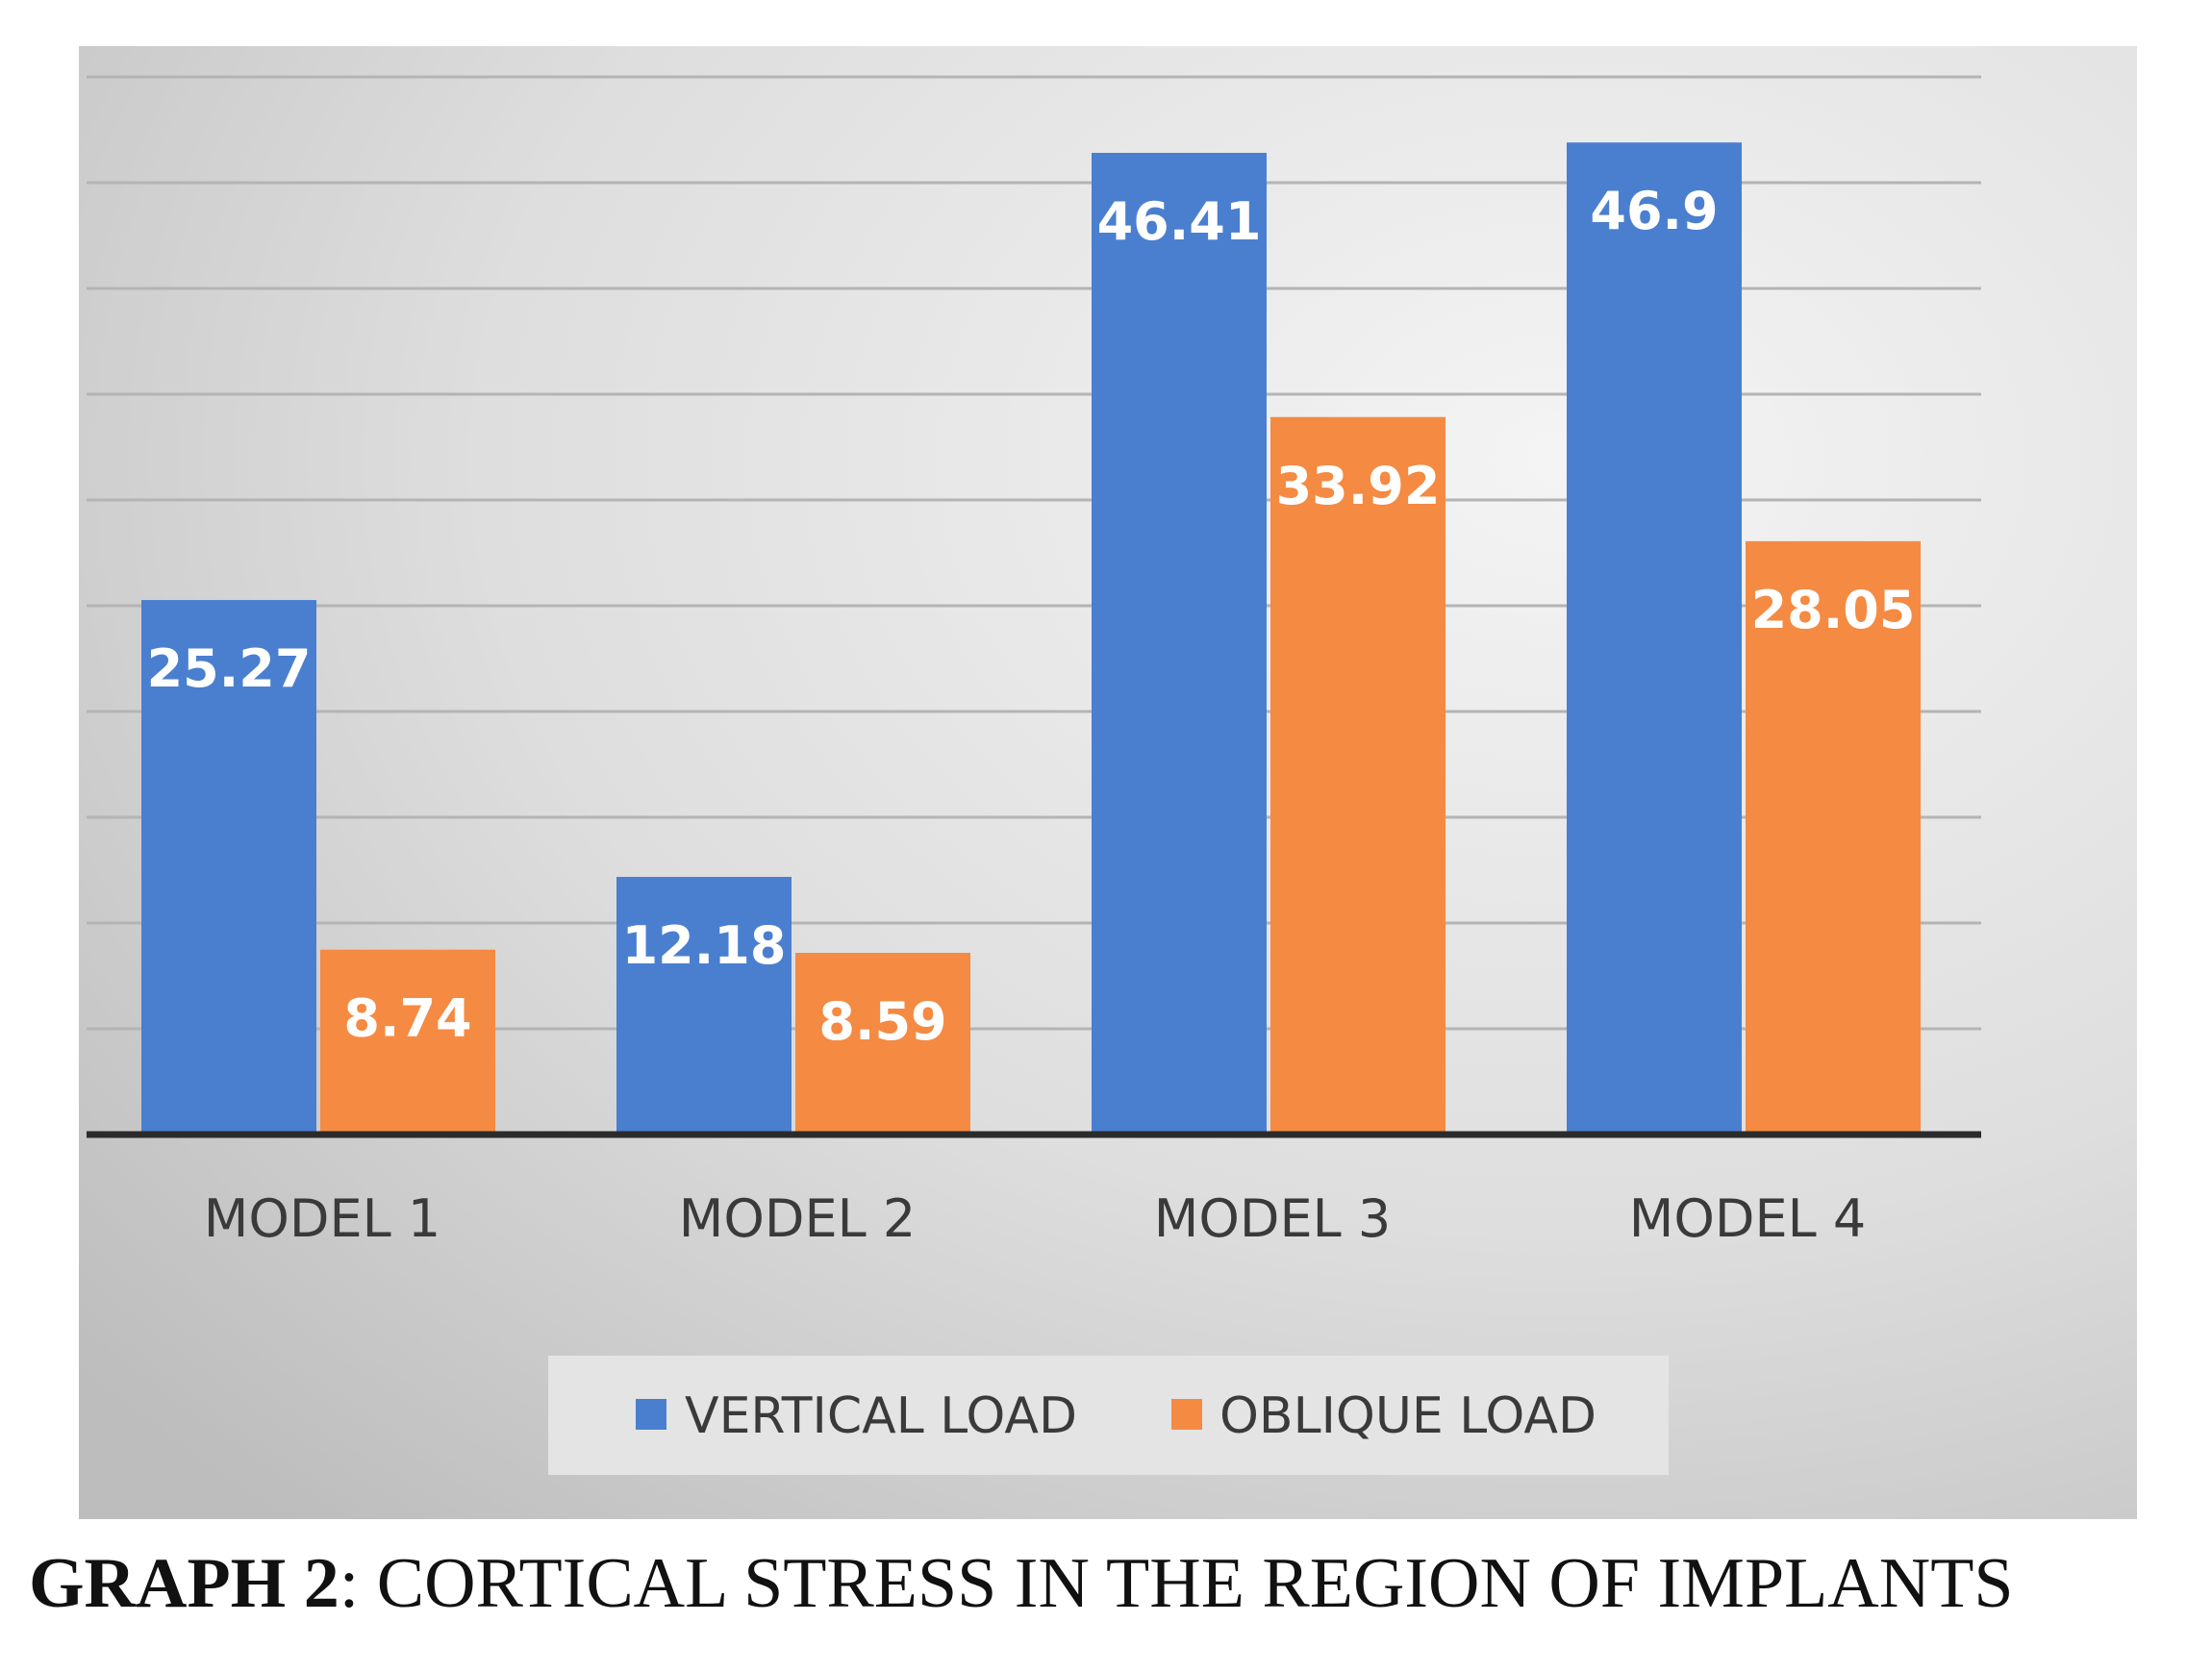 The width and height of the screenshot is (2212, 1672). What do you see at coordinates (1358, 486) in the screenshot?
I see `data-label: 33.92` at bounding box center [1358, 486].